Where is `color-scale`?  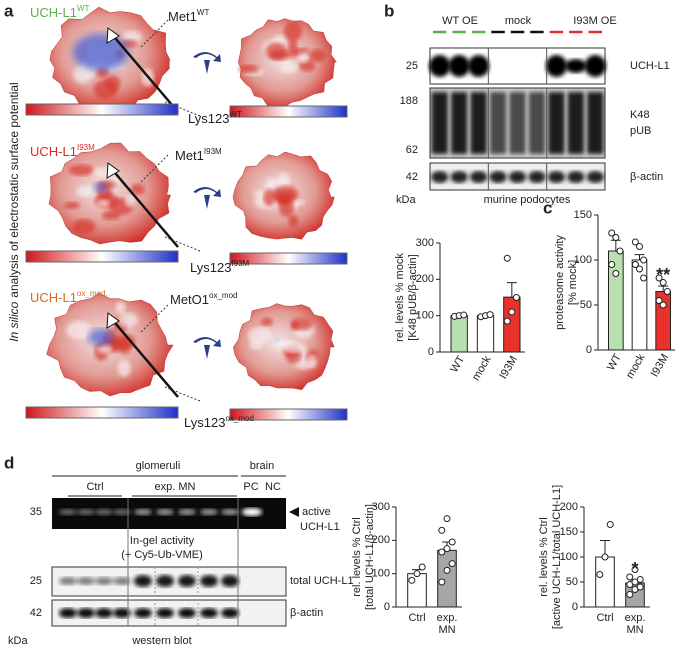
color-scale is located at coordinates (288, 111).